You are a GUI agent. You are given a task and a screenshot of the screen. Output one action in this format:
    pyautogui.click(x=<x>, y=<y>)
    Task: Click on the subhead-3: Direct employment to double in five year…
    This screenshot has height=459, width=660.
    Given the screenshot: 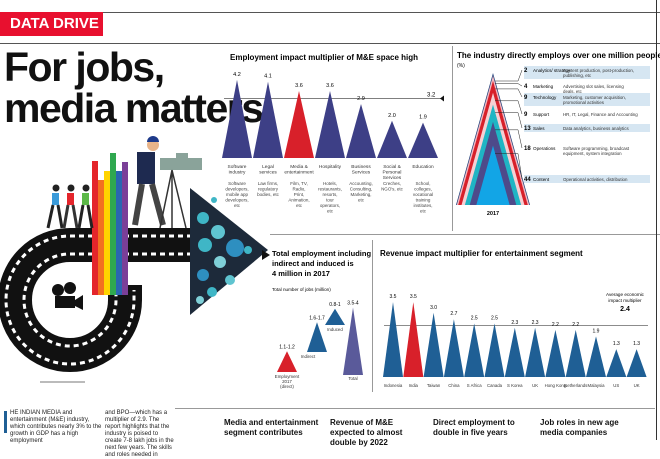 What is the action you would take?
    pyautogui.click(x=474, y=427)
    